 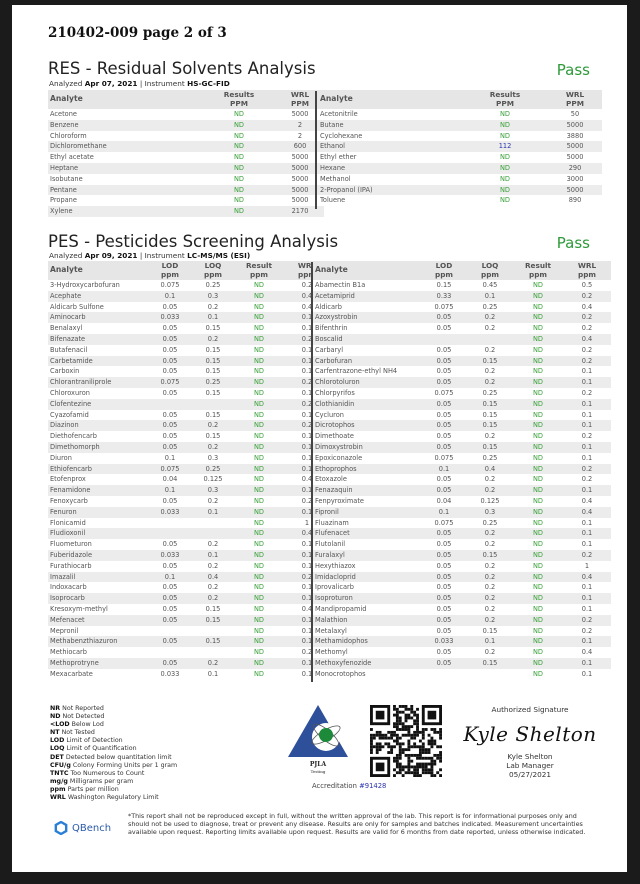 I want to click on table-row: Hexane ND 290, so click(x=460, y=168).